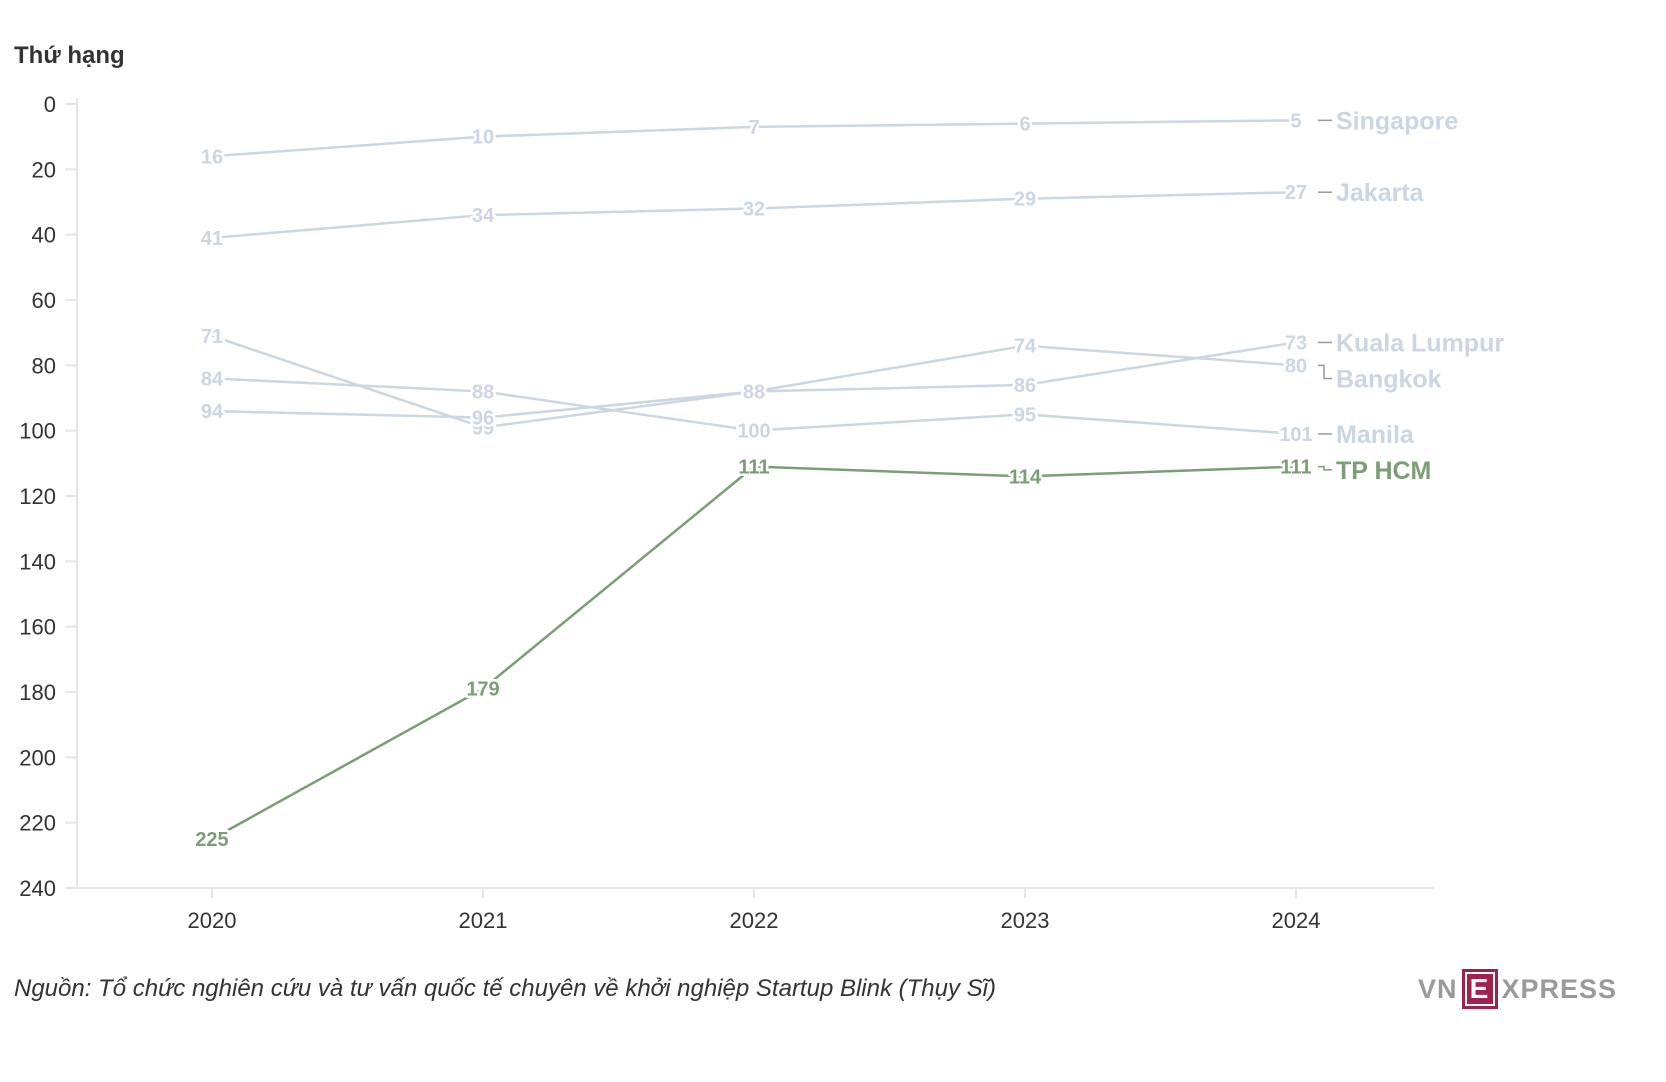 Image resolution: width=1666 pixels, height=1082 pixels. Describe the element at coordinates (1296, 193) in the screenshot. I see `point-label-jakarta: 27` at that location.